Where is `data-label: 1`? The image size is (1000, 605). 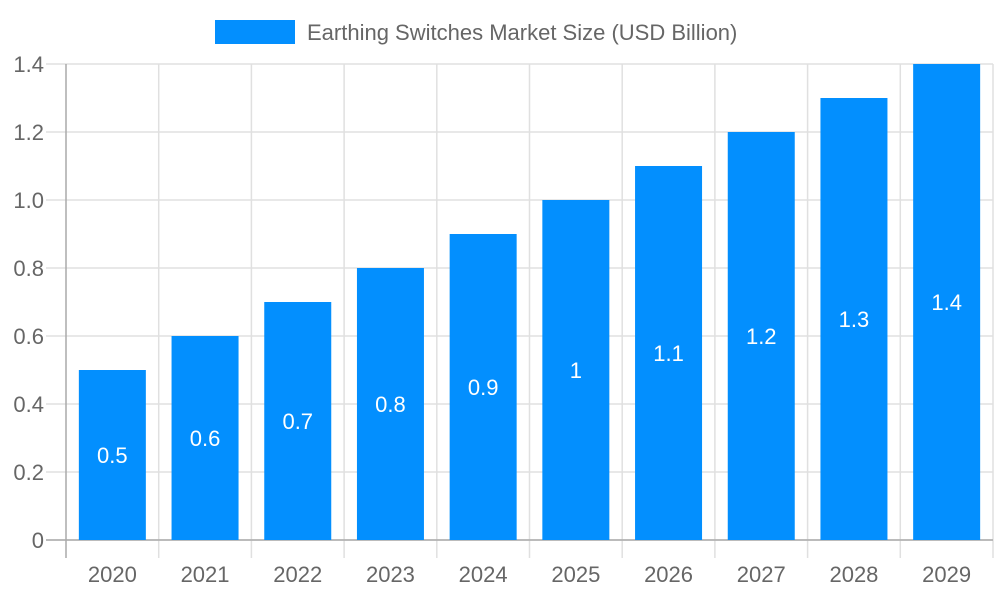 data-label: 1 is located at coordinates (576, 370).